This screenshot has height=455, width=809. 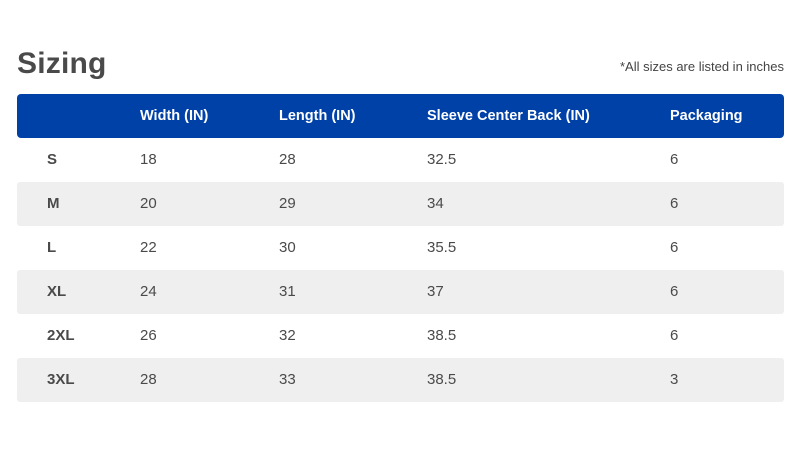 I want to click on table-row: 2XL 26 32 38.5 6, so click(x=400, y=336).